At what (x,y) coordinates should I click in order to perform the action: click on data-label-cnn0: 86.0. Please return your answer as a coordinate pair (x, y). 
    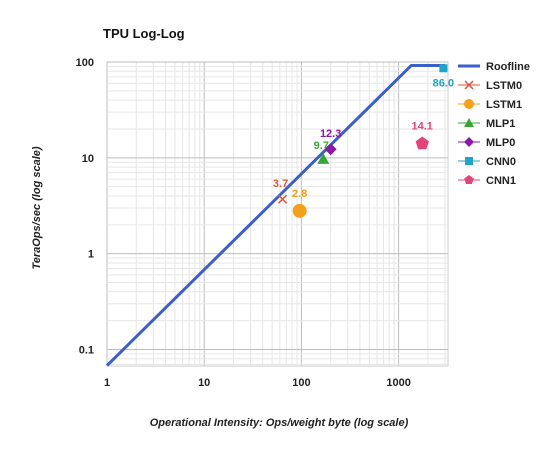
    Looking at the image, I should click on (443, 83).